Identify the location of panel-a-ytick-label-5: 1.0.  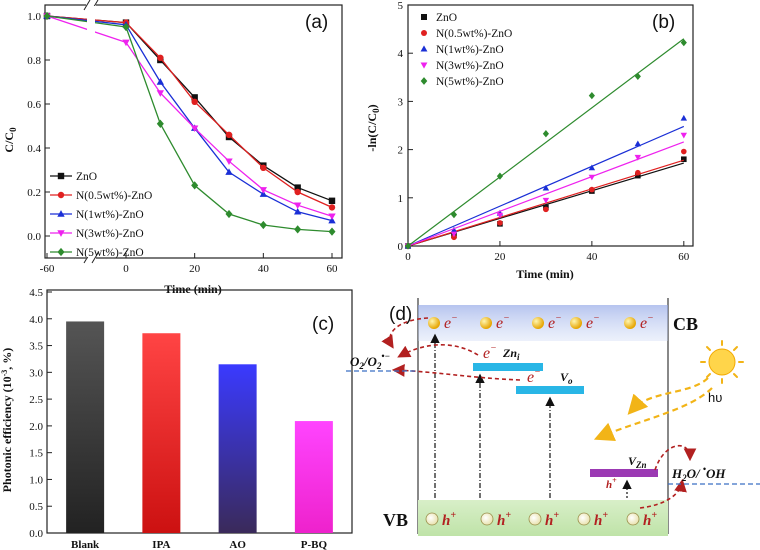
(34, 17).